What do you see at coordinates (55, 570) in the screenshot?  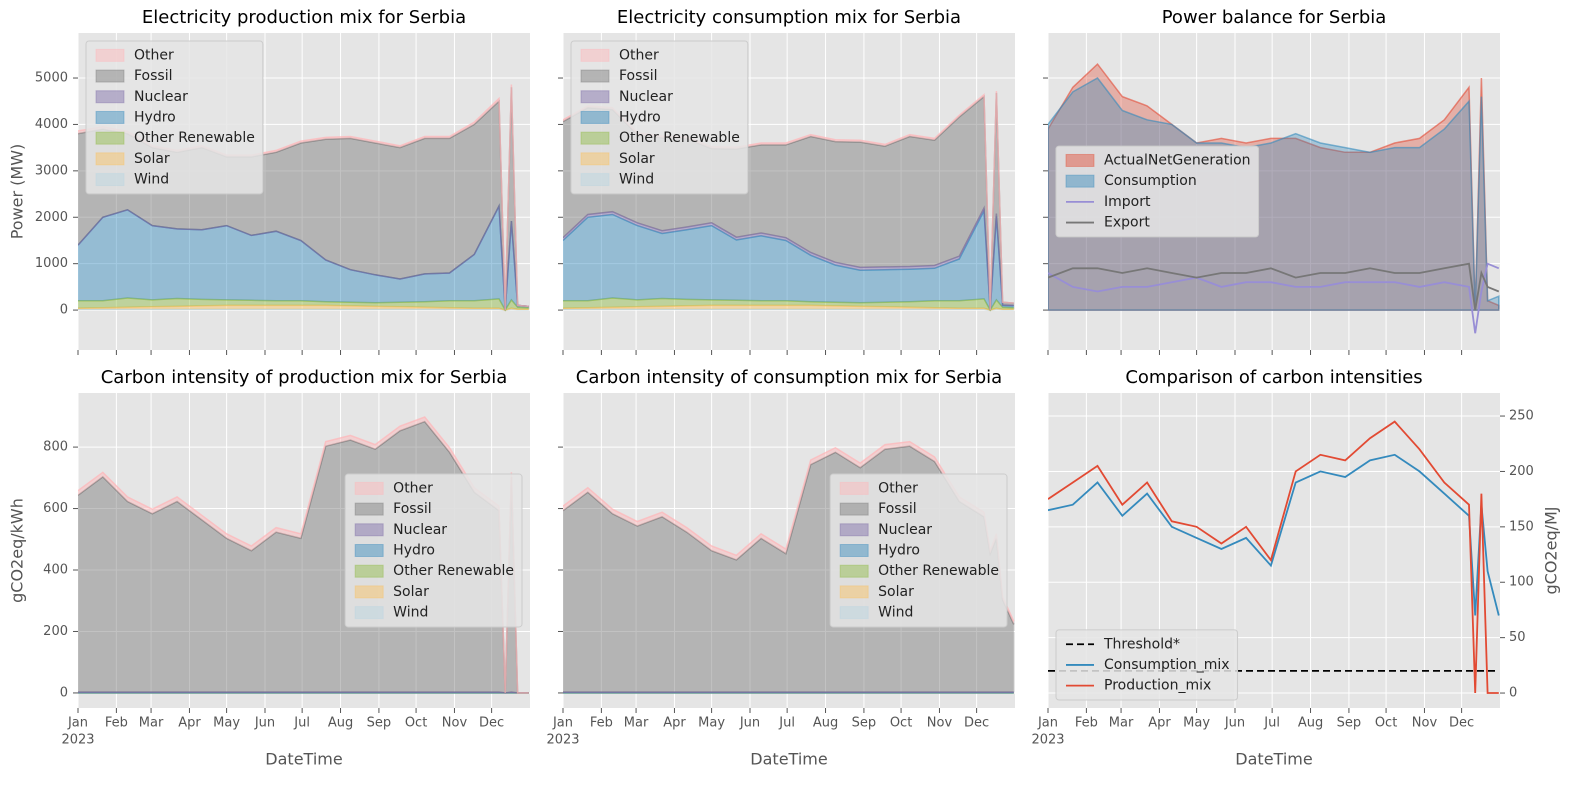 I see `y-tick-label: 400` at bounding box center [55, 570].